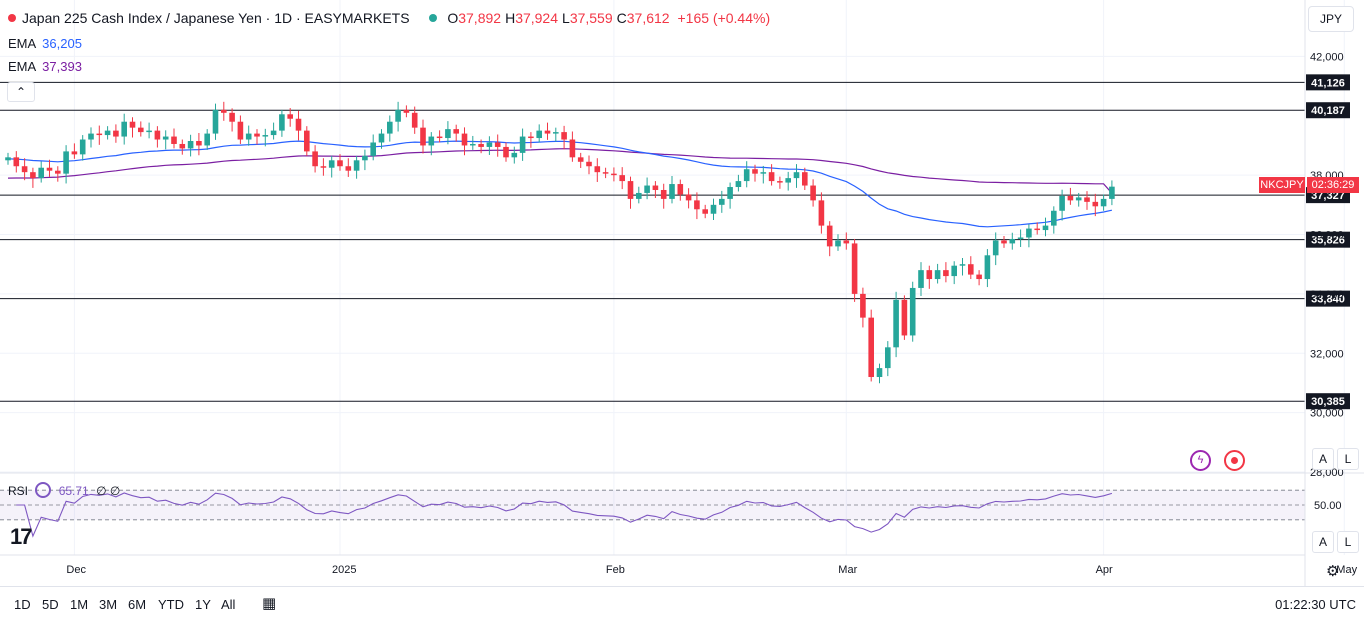  What do you see at coordinates (62, 66) in the screenshot?
I see `ema-slow-value: 37,393` at bounding box center [62, 66].